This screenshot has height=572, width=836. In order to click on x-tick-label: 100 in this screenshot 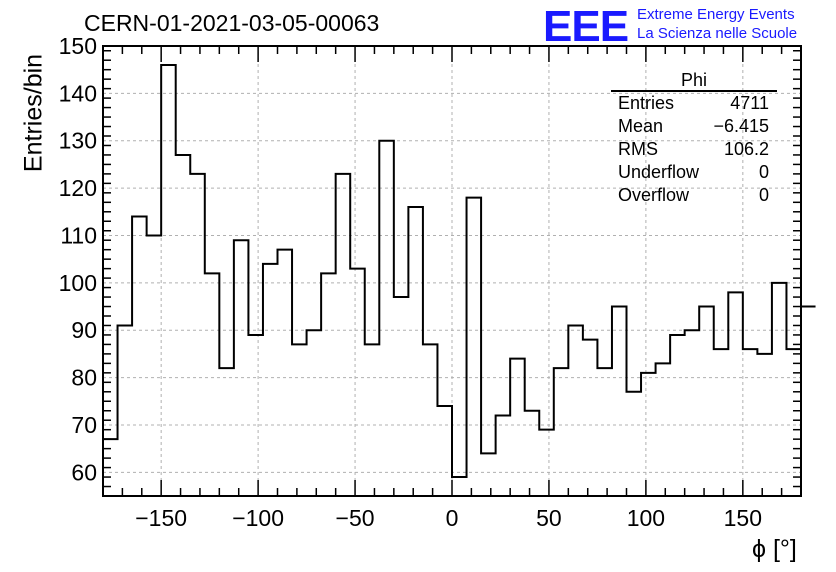, I will do `click(646, 518)`.